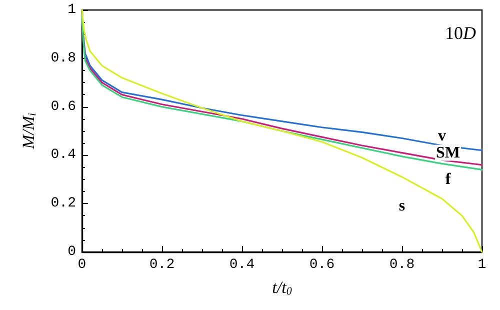 This screenshot has width=500, height=310. What do you see at coordinates (482, 265) in the screenshot?
I see `x-tick-label: 1` at bounding box center [482, 265].